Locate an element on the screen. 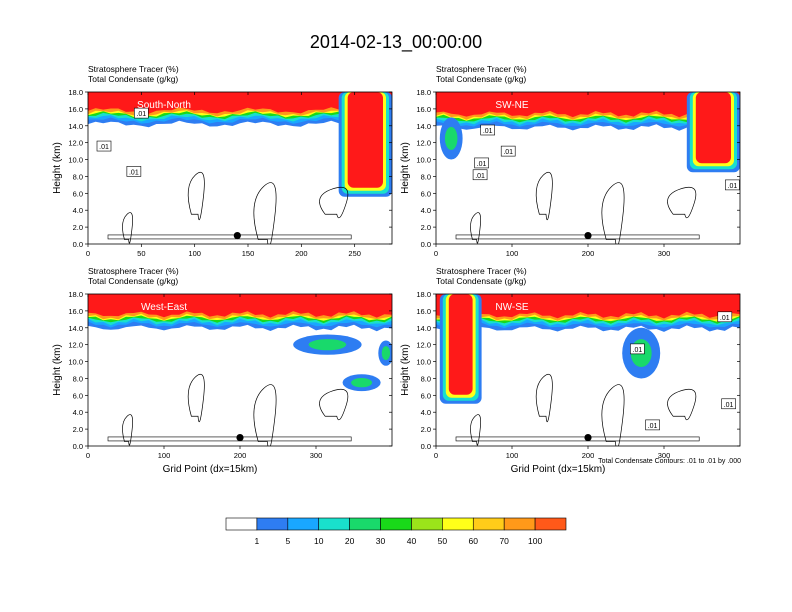 The height and width of the screenshot is (612, 792). x-tick-label: 250 is located at coordinates (354, 253).